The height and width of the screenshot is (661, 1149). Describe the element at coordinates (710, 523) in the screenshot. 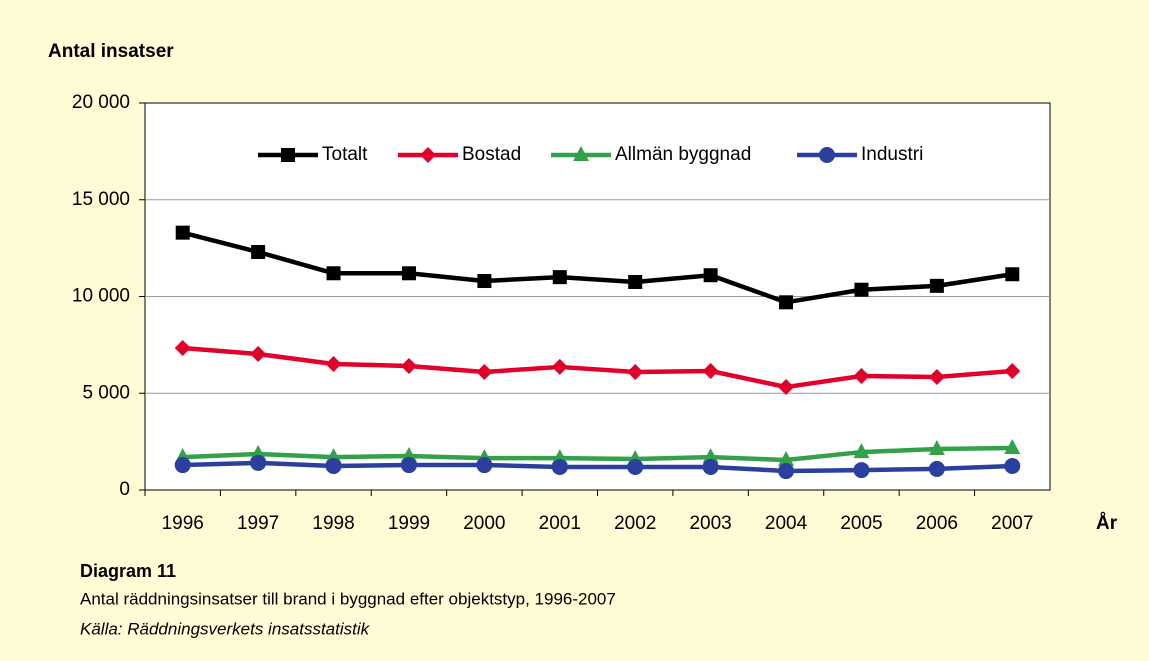

I see `x-tick-label: 2003` at that location.